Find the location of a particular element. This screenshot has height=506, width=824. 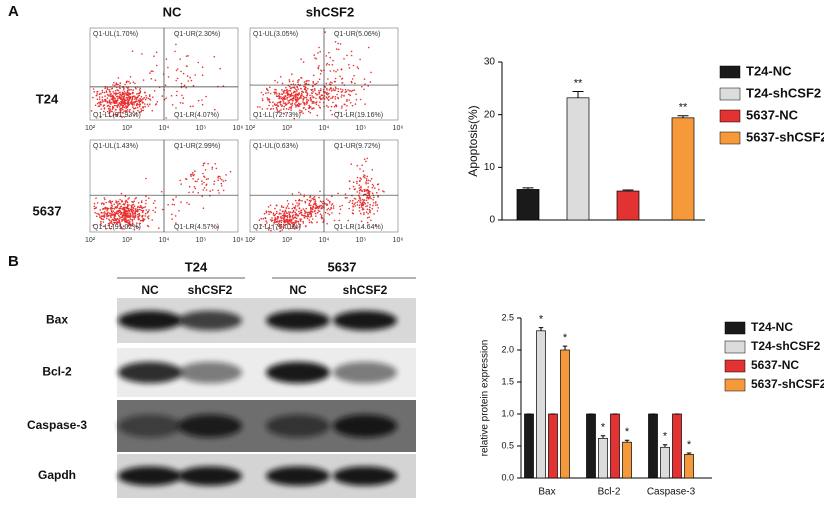

x-tick-label: 10² is located at coordinates (250, 128).